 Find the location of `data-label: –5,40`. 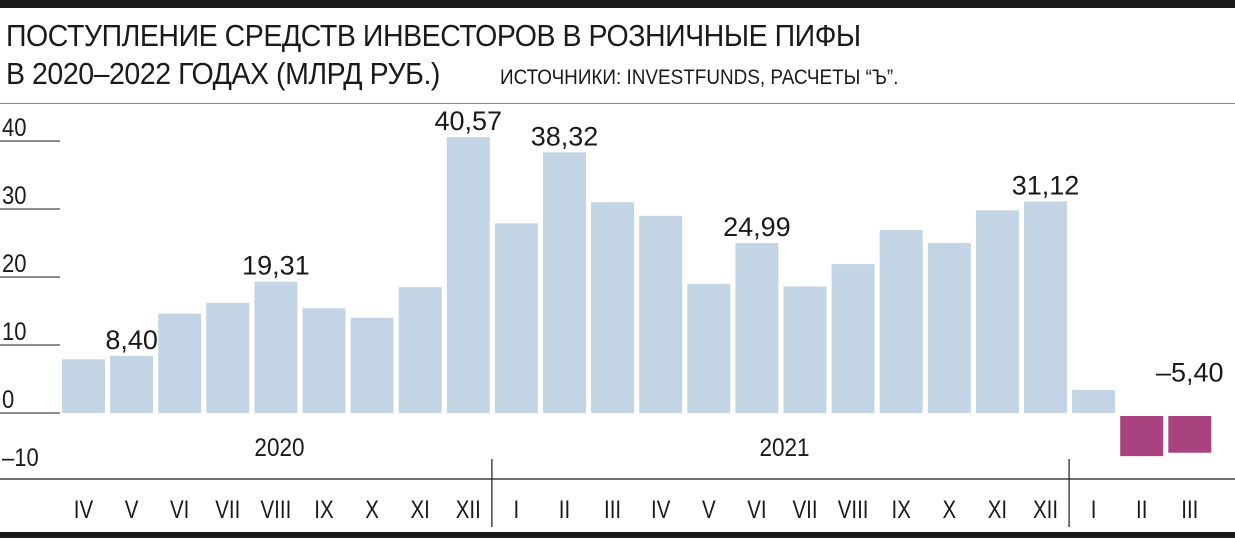

data-label: –5,40 is located at coordinates (1190, 372).